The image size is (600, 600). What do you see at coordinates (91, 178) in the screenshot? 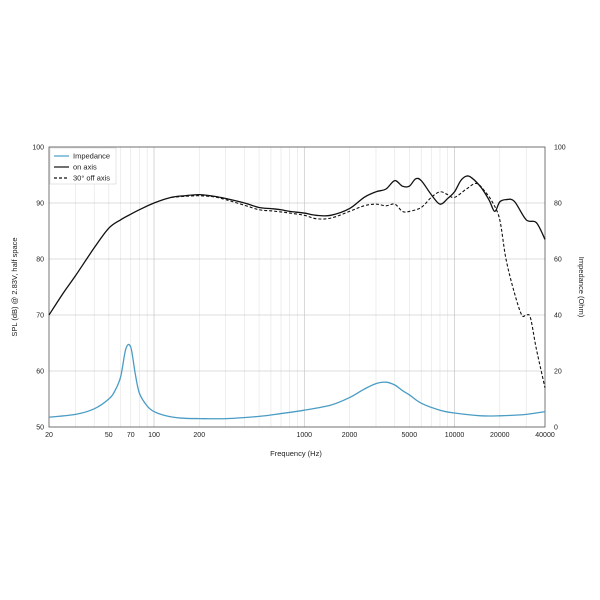
I see `legend-label: 30° off axis` at bounding box center [91, 178].